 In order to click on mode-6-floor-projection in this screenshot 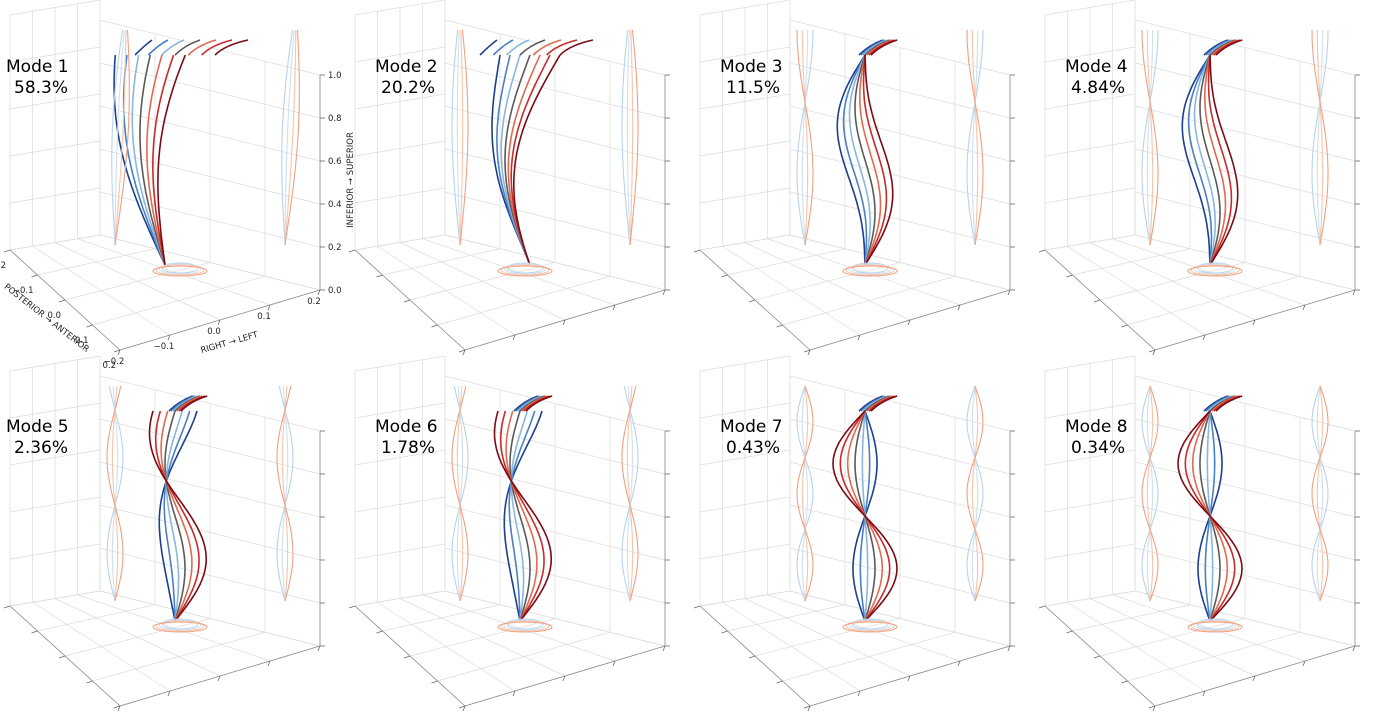, I will do `click(525, 627)`.